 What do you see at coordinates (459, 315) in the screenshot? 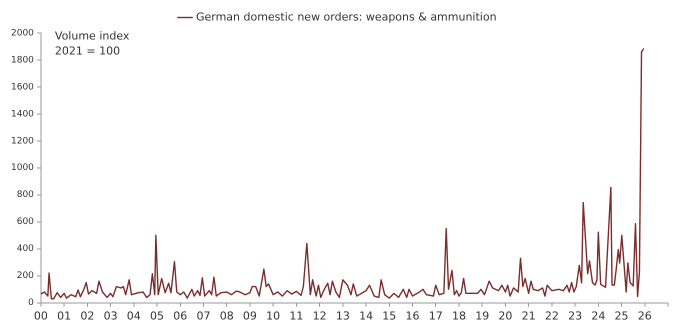
I see `x-tick-label: 18` at bounding box center [459, 315].